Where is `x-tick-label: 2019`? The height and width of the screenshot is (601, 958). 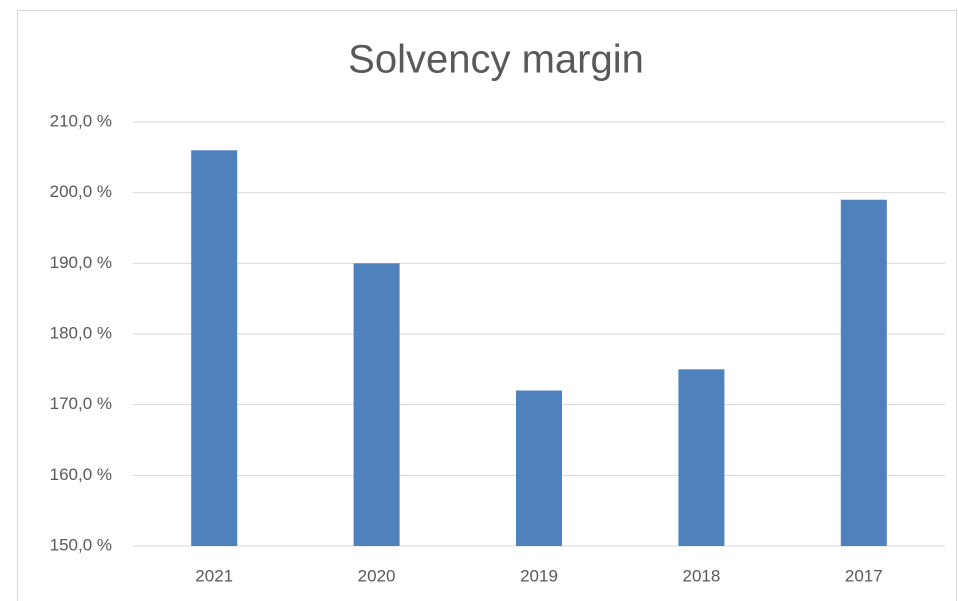 x-tick-label: 2019 is located at coordinates (539, 575).